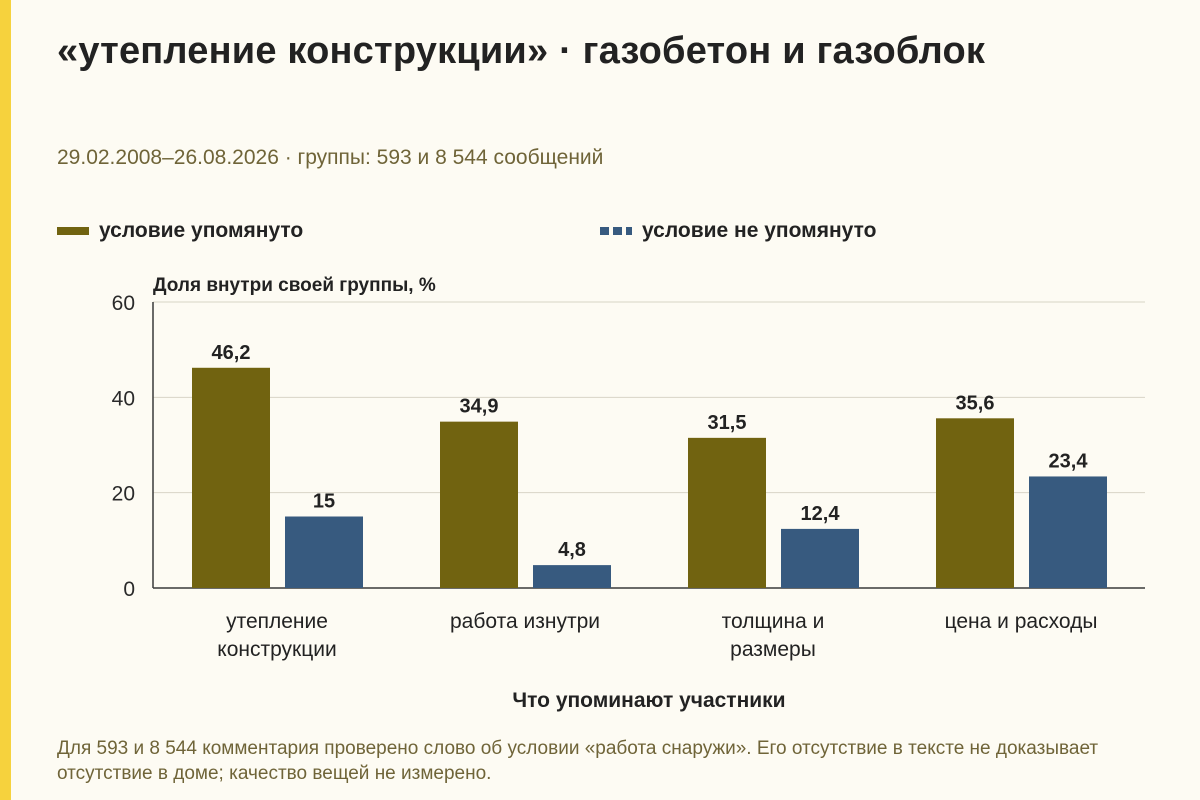 The width and height of the screenshot is (1200, 800). What do you see at coordinates (73, 231) in the screenshot?
I see `legend-swatch-mentioned` at bounding box center [73, 231].